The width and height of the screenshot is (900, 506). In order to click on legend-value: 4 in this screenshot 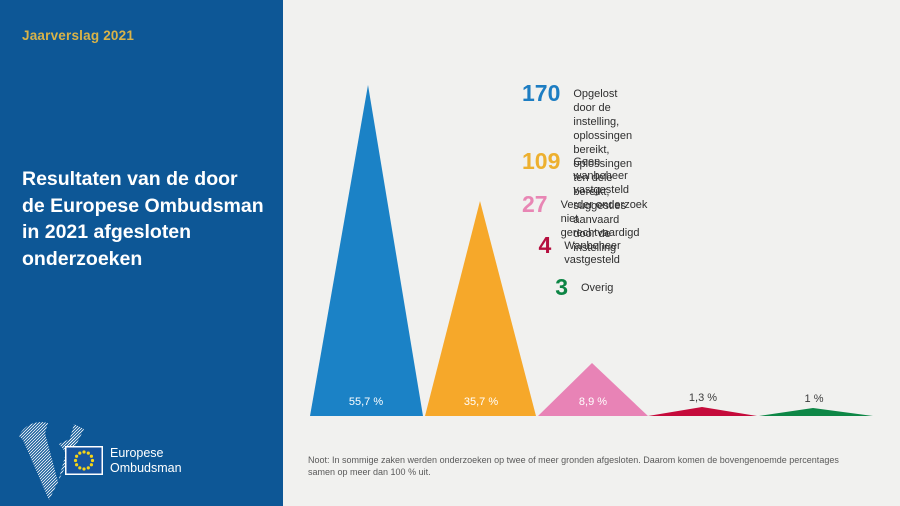, I will do `click(545, 245)`.